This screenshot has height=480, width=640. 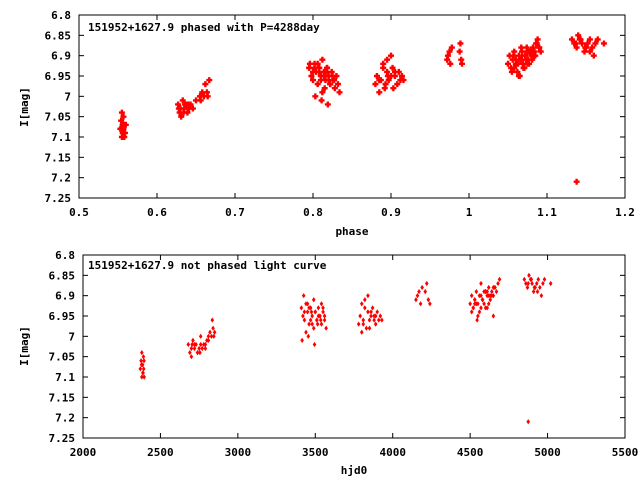 What do you see at coordinates (469, 212) in the screenshot?
I see `x-tick-label: 1` at bounding box center [469, 212].